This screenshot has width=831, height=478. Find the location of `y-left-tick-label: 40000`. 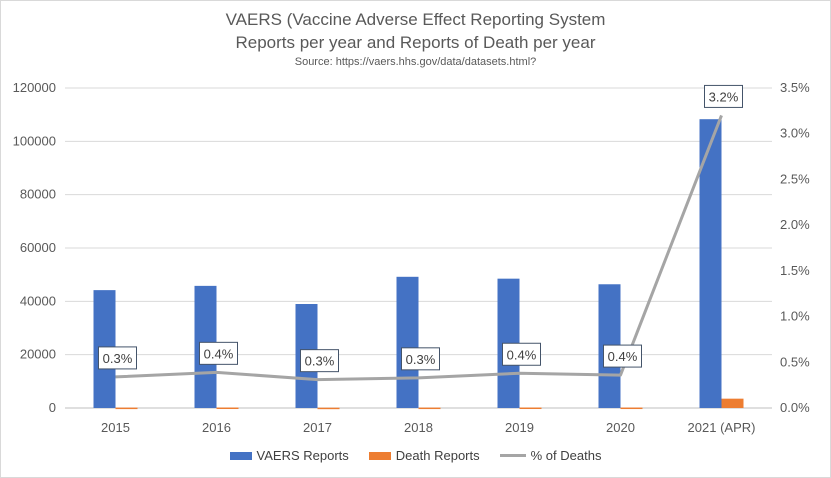

y-left-tick-label: 40000 is located at coordinates (38, 300).